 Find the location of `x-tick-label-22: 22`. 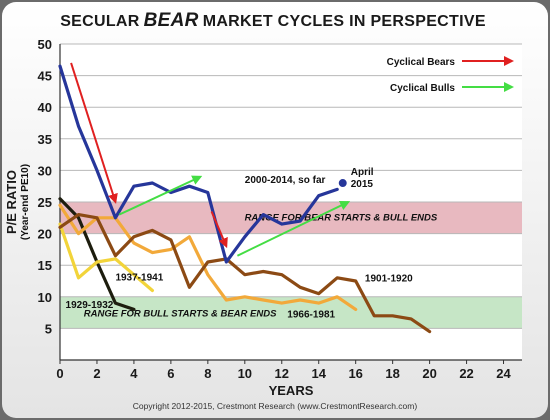

x-tick-label-22: 22 is located at coordinates (466, 373).